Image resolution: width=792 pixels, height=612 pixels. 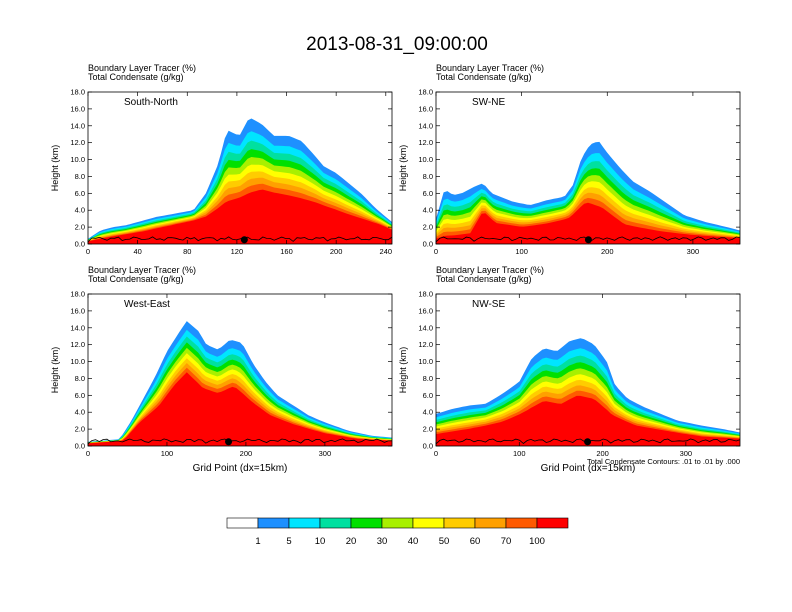 What do you see at coordinates (397, 44) in the screenshot?
I see `figure-title: 2013-08-31_09:00:00` at bounding box center [397, 44].